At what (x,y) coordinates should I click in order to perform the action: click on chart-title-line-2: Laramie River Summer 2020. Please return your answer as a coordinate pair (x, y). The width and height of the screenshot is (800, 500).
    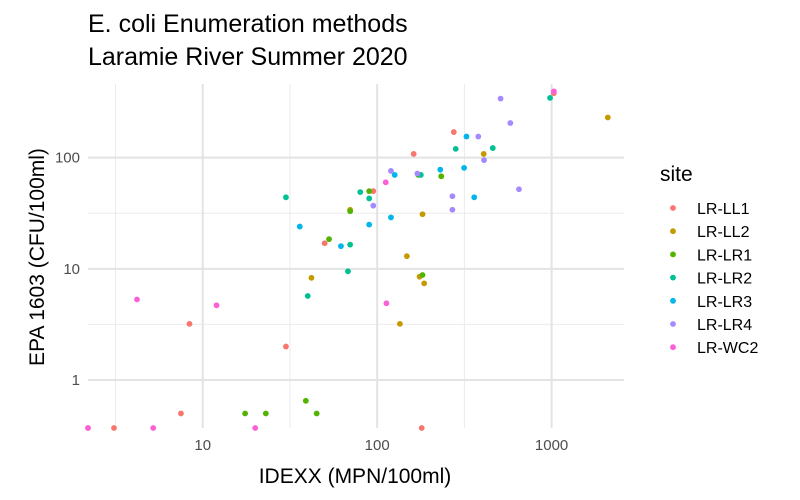
    Looking at the image, I should click on (248, 57).